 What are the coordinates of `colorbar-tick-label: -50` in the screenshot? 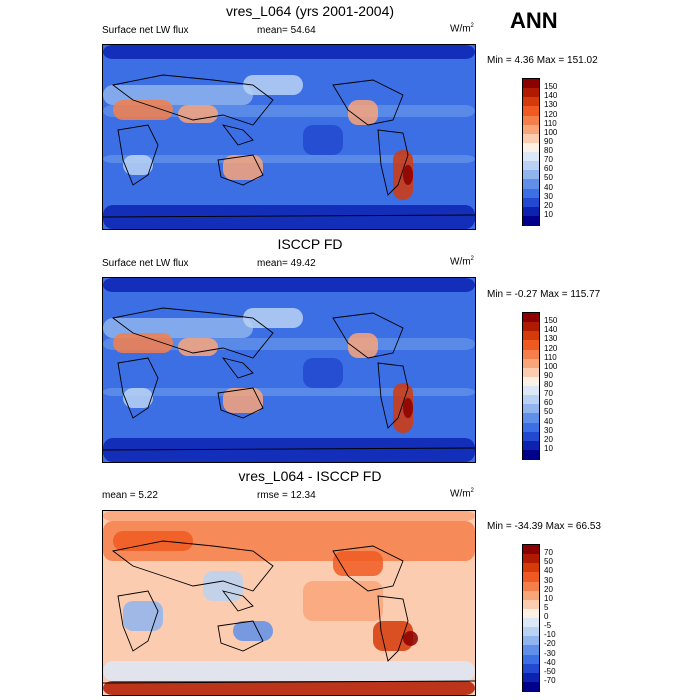 It's located at (550, 671).